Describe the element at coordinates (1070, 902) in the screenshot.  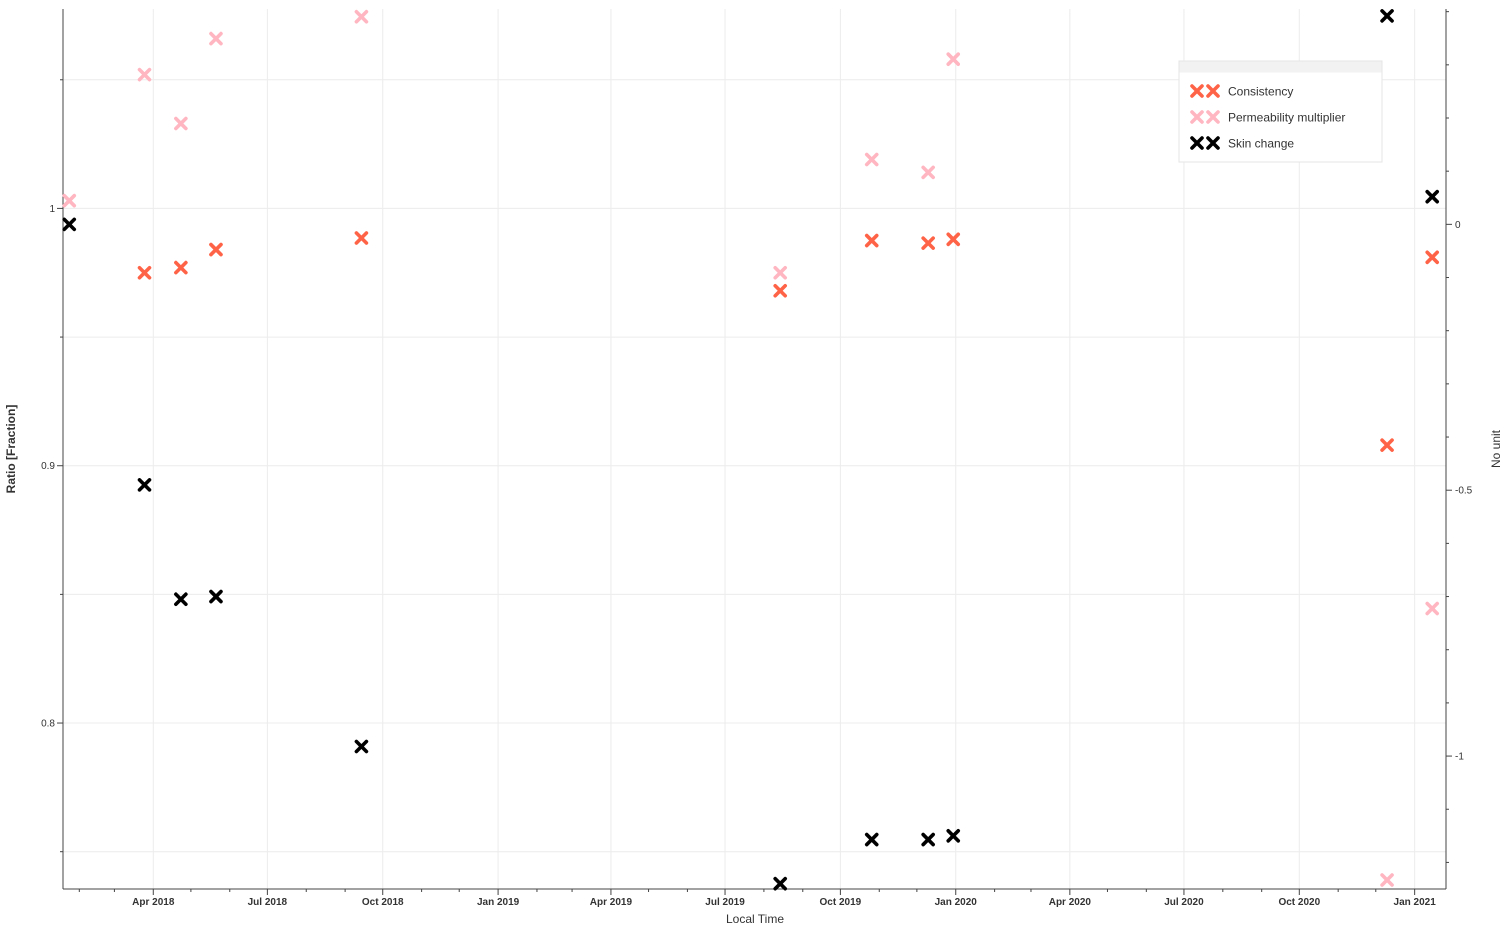
I see `x-tick-label: Apr 2020` at that location.